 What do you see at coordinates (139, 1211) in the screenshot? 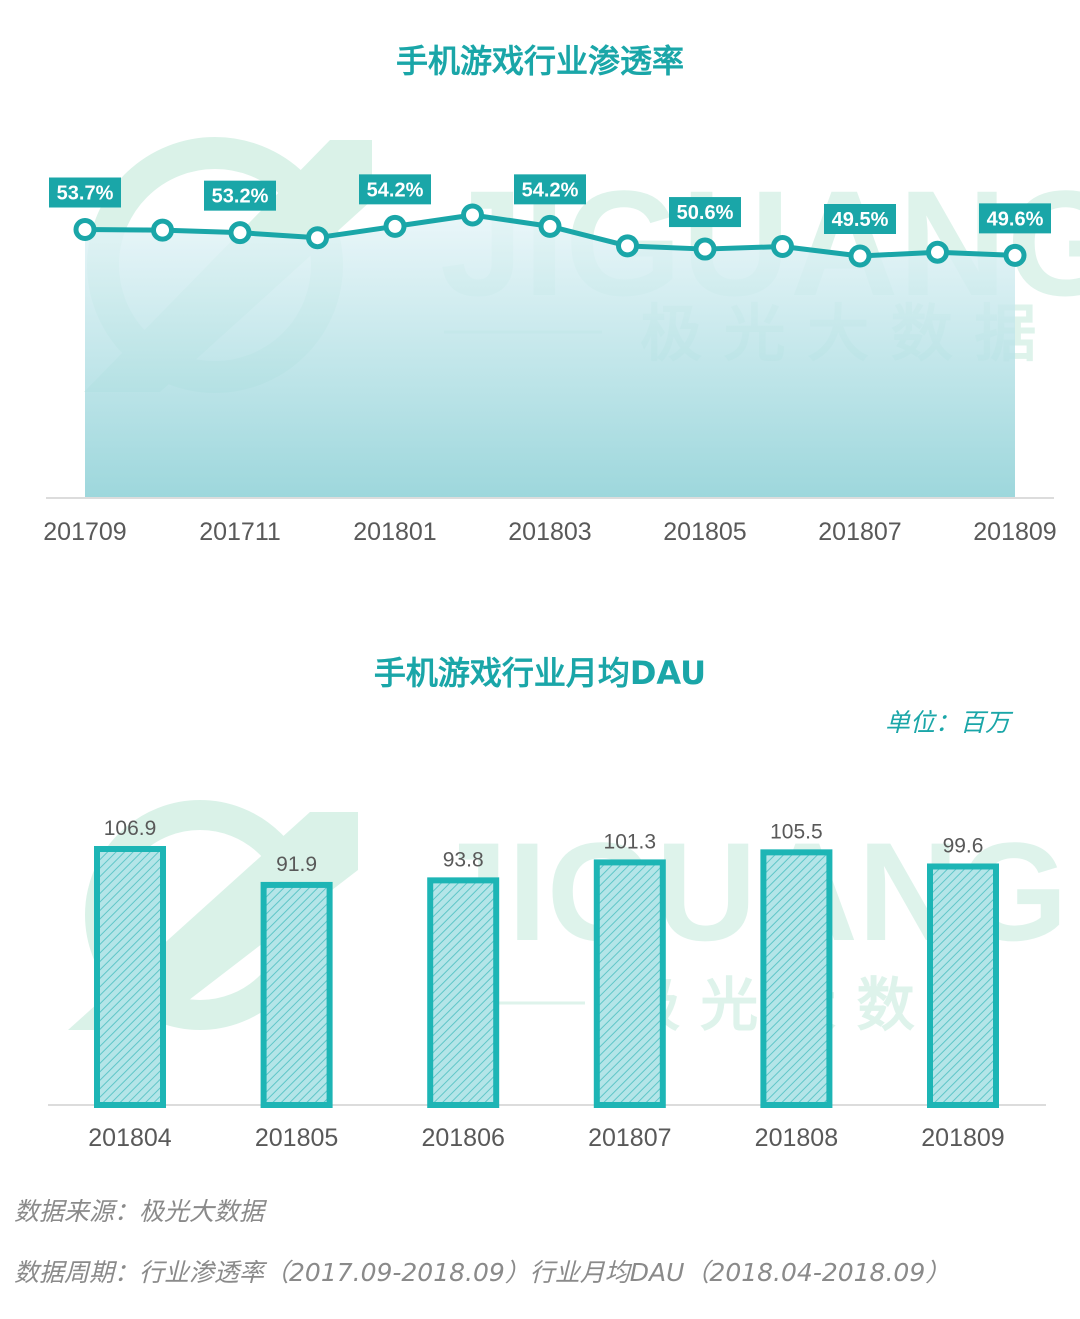
I see `data-source-note: 数据来源：极光大数据` at bounding box center [139, 1211].